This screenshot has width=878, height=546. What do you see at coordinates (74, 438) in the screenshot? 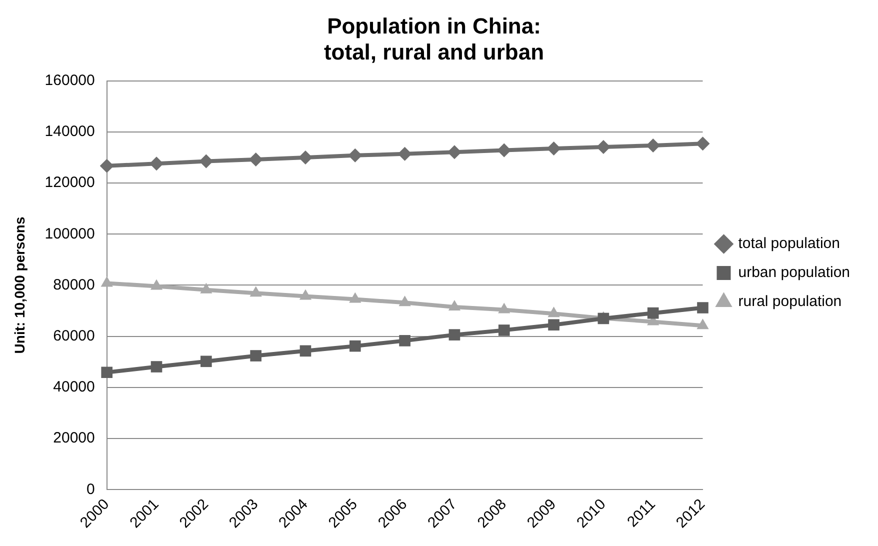
I see `y-tick-label: 20000` at bounding box center [74, 438].